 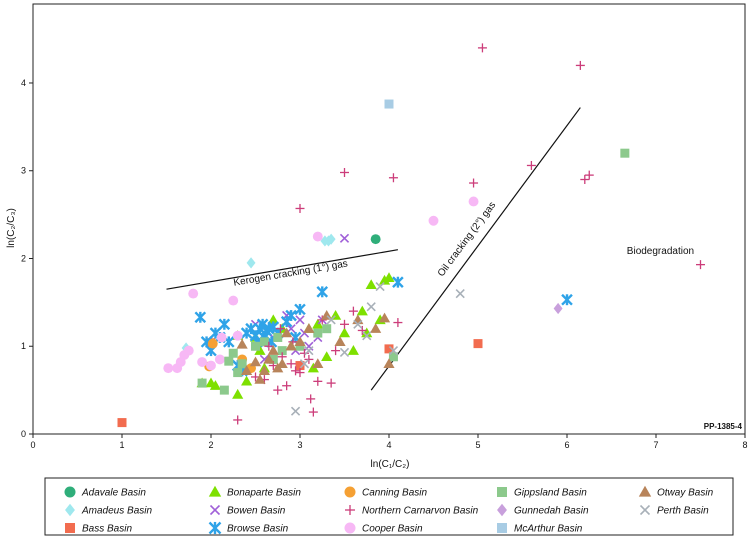 What do you see at coordinates (23, 346) in the screenshot?
I see `y-tick-label: 1` at bounding box center [23, 346].